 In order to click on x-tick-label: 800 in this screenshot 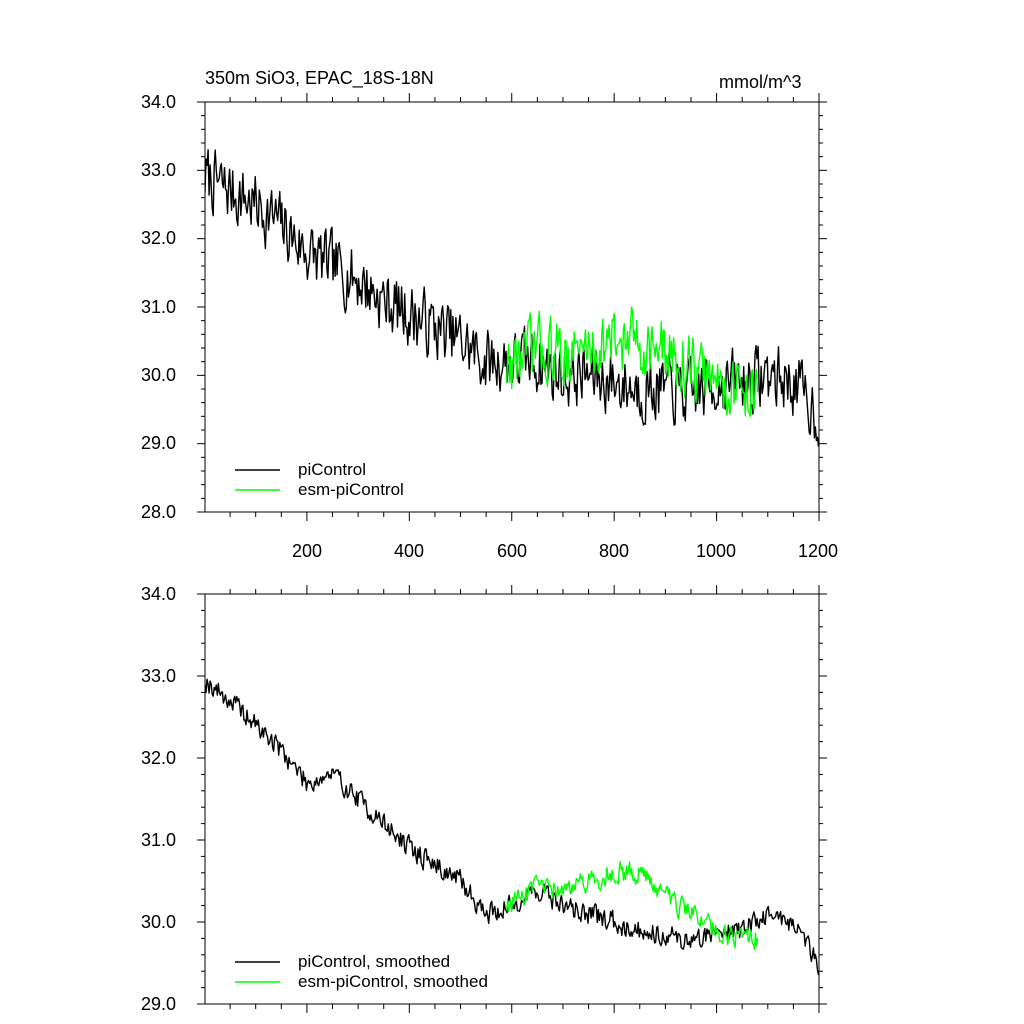, I will do `click(614, 551)`.